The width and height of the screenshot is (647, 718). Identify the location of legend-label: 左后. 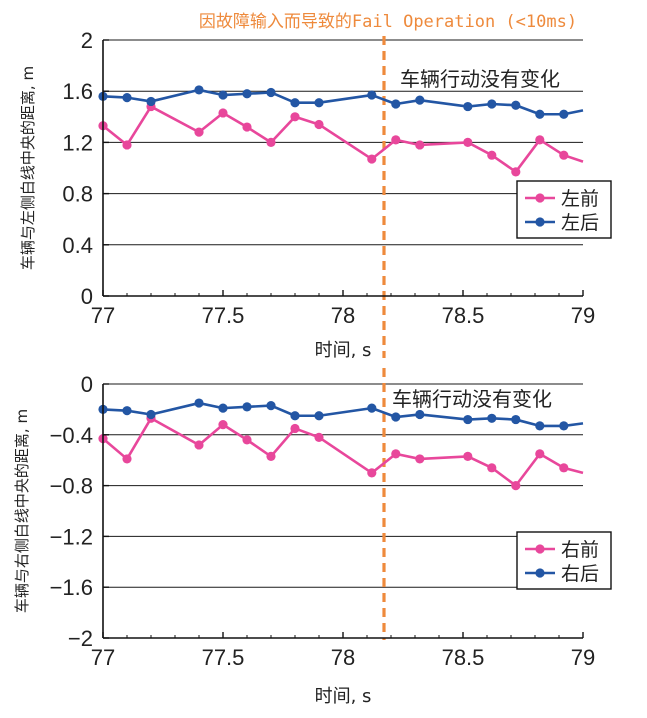
(580, 223).